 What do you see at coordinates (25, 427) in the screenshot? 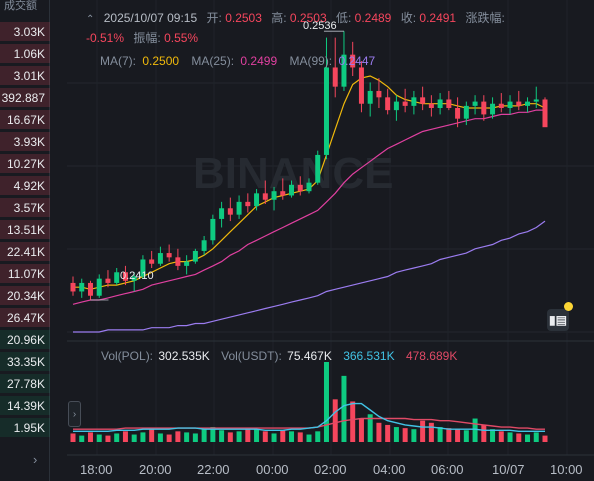
I see `side-panel-row: 1.95K` at bounding box center [25, 427].